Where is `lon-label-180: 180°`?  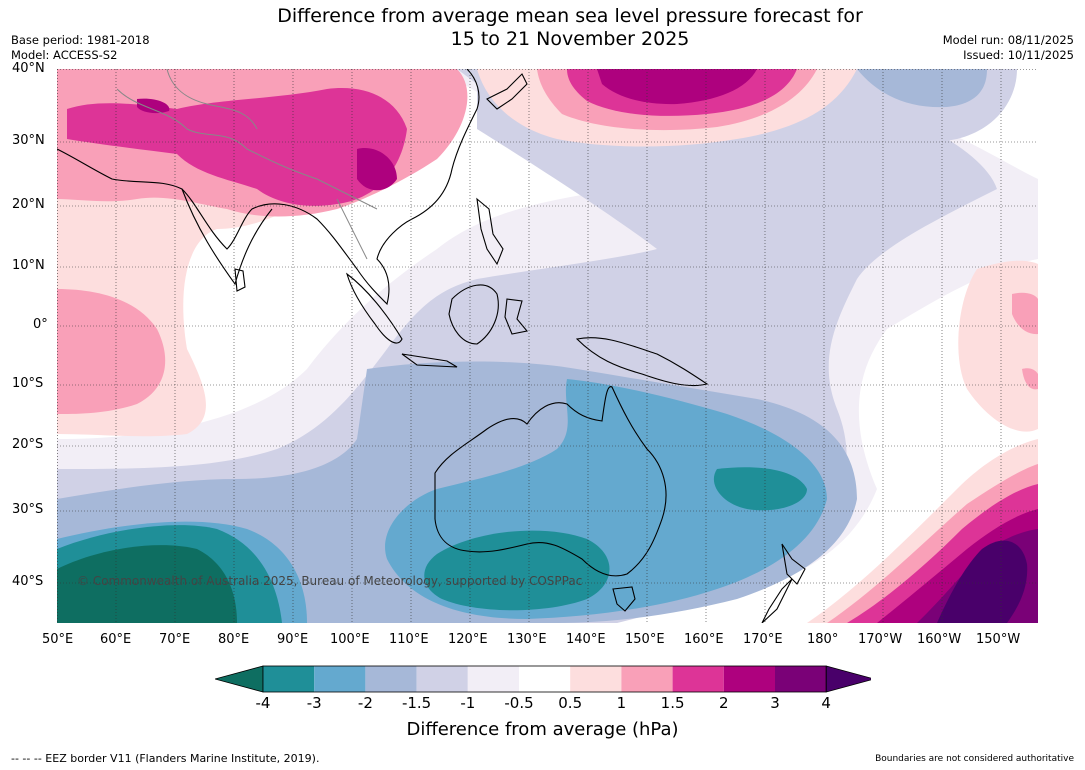
lon-label-180: 180° is located at coordinates (823, 639).